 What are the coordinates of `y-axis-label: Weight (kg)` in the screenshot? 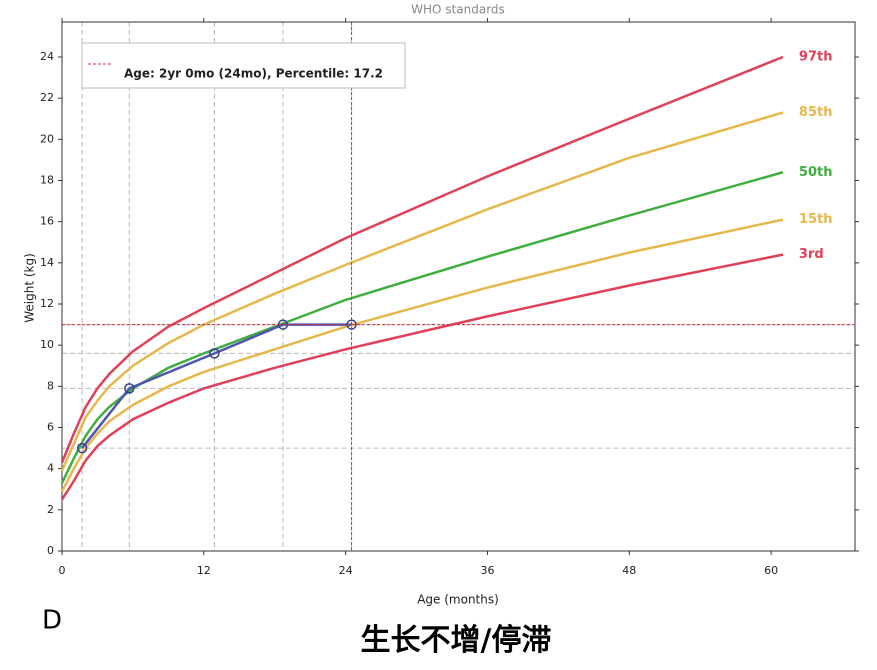 It's located at (30, 288).